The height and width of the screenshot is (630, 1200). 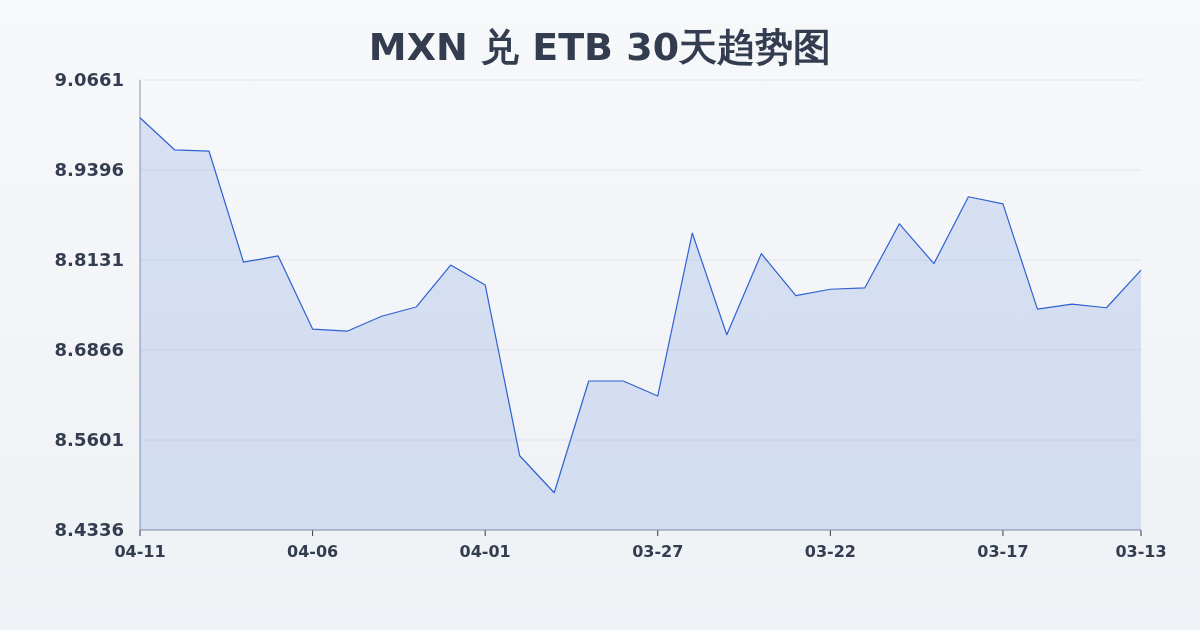 What do you see at coordinates (830, 551) in the screenshot?
I see `x-tick-label: 03-22` at bounding box center [830, 551].